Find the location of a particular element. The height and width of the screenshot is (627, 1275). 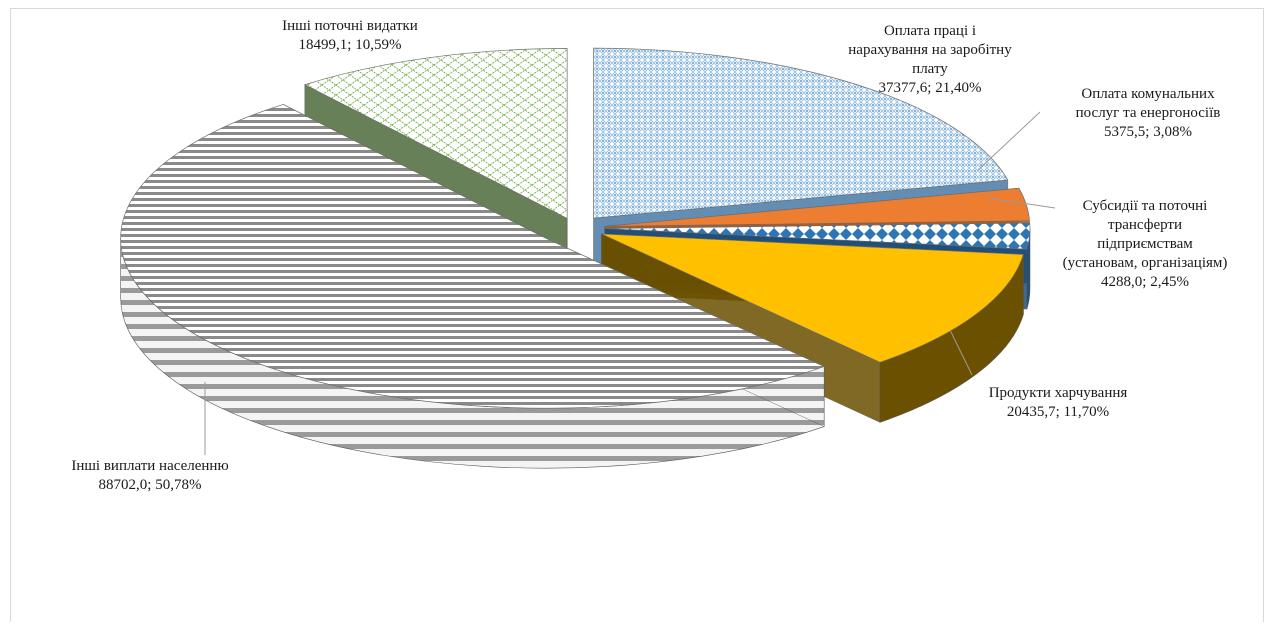

slice-label-value: 4288,0; 2,45% is located at coordinates (1145, 282).